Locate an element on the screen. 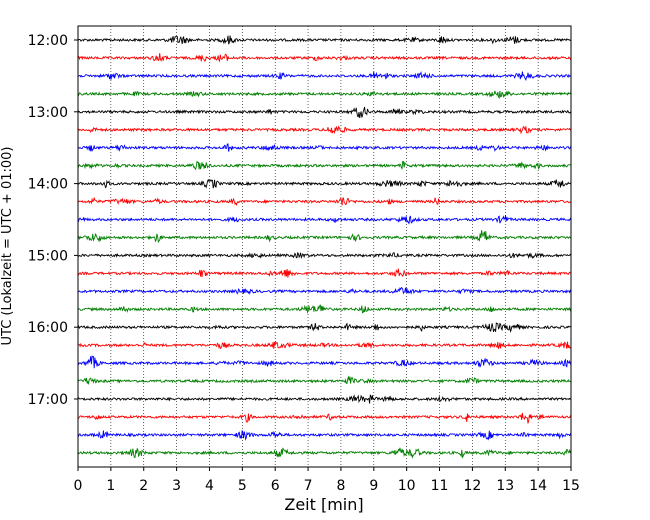 This screenshot has height=520, width=650. x-tick-label: 14 is located at coordinates (538, 486).